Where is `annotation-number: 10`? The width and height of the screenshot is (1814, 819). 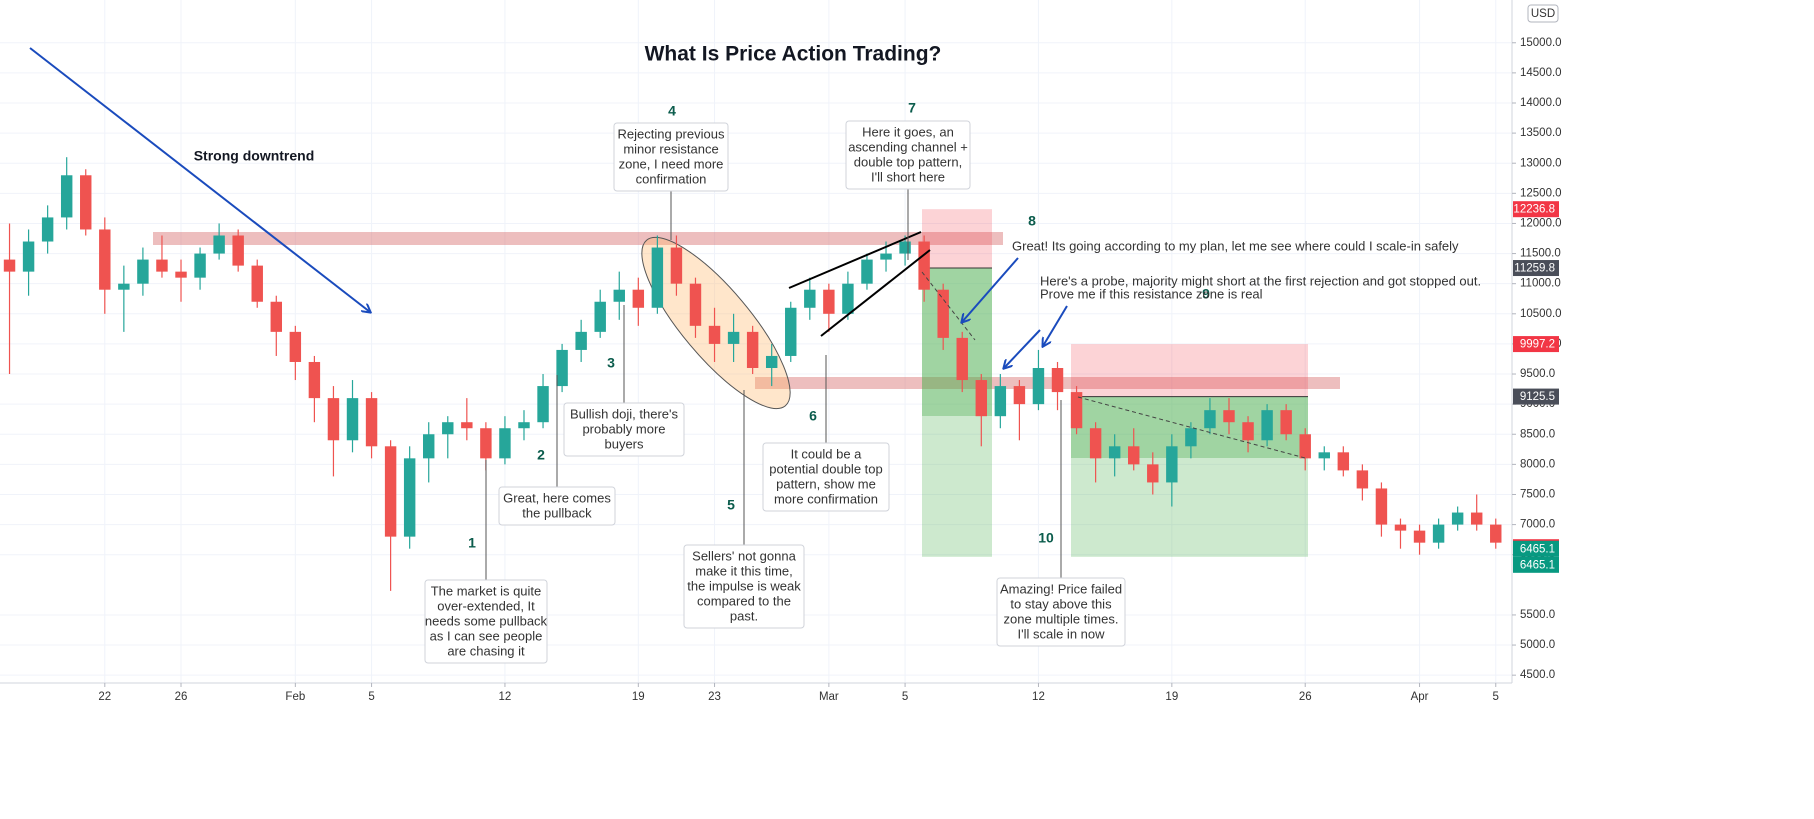
annotation-number: 10 is located at coordinates (1046, 538).